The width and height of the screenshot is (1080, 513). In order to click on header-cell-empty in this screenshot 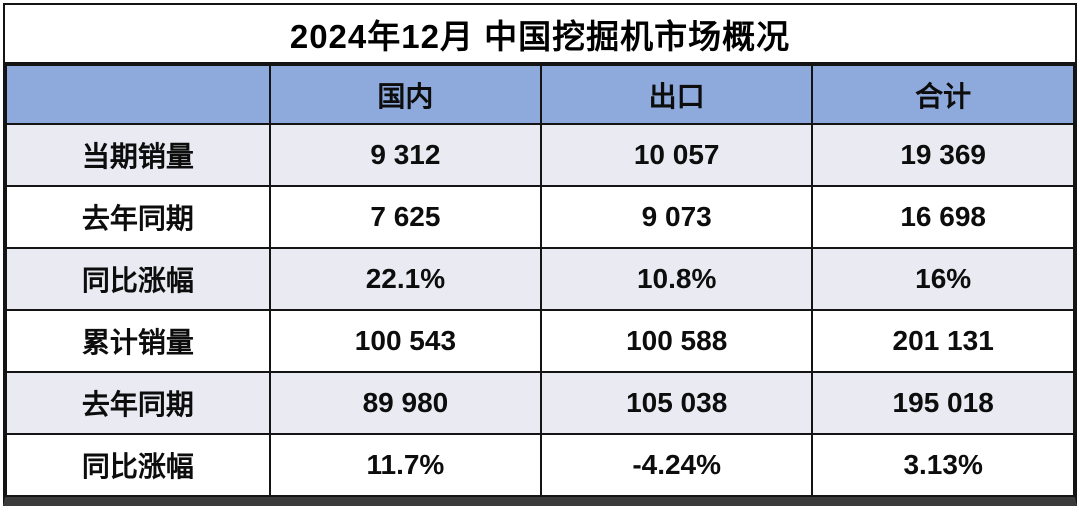, I will do `click(138, 94)`.